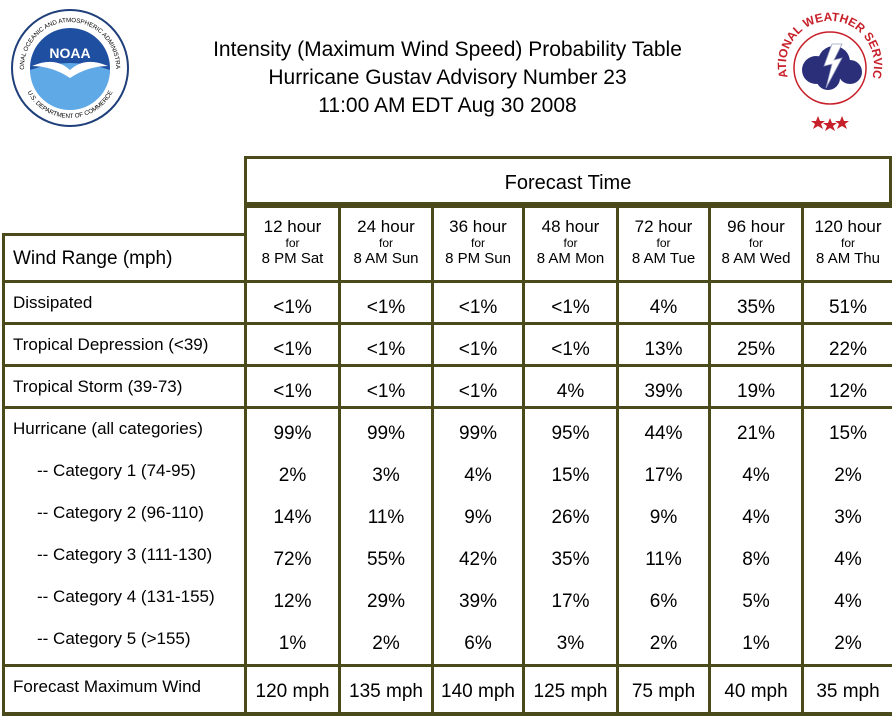  What do you see at coordinates (848, 307) in the screenshot?
I see `table-value: 51%` at bounding box center [848, 307].